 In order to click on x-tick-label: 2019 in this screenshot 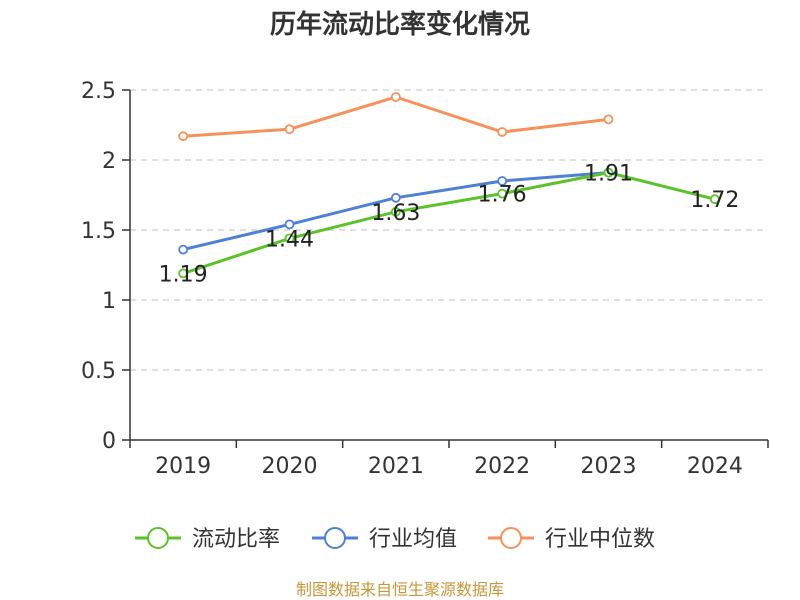, I will do `click(183, 466)`.